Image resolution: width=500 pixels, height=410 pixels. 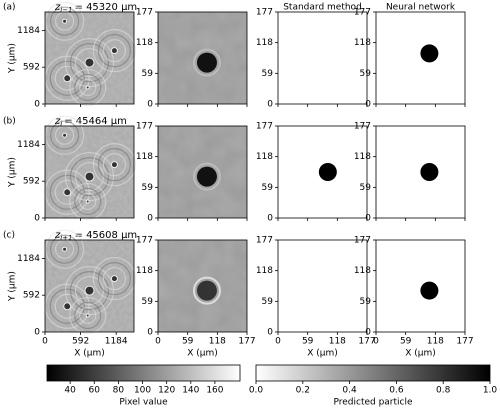 What do you see at coordinates (9, 236) in the screenshot?
I see `row-label: (c)` at bounding box center [9, 236].